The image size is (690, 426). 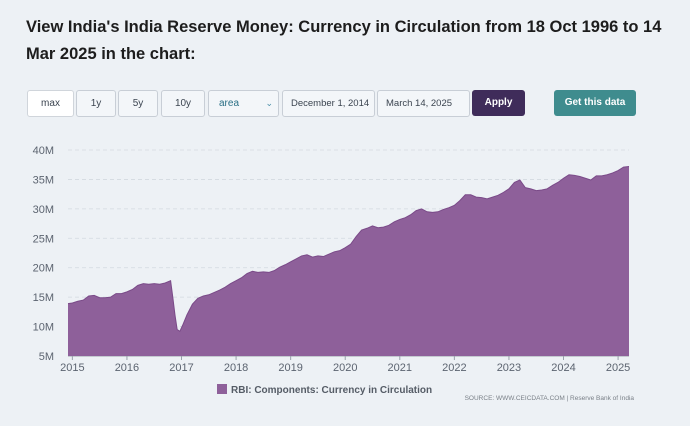 What do you see at coordinates (183, 103) in the screenshot?
I see `range-10y-button: 10y` at bounding box center [183, 103].